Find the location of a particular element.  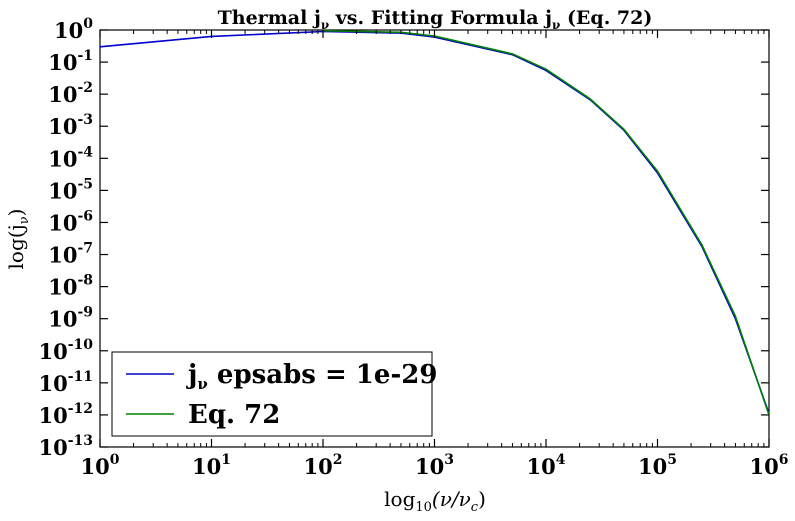

x-axis-label-part: log is located at coordinates (399, 499).